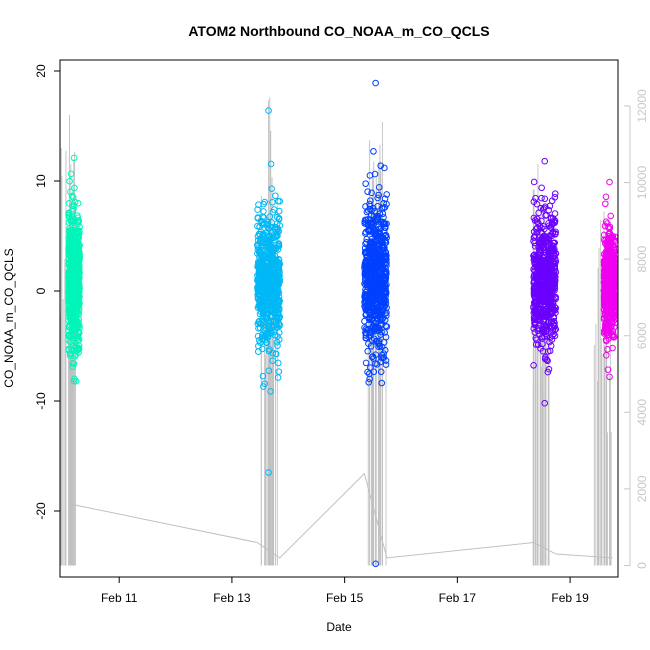 The height and width of the screenshot is (650, 650). I want to click on y2-tick-label: 8000, so click(642, 258).